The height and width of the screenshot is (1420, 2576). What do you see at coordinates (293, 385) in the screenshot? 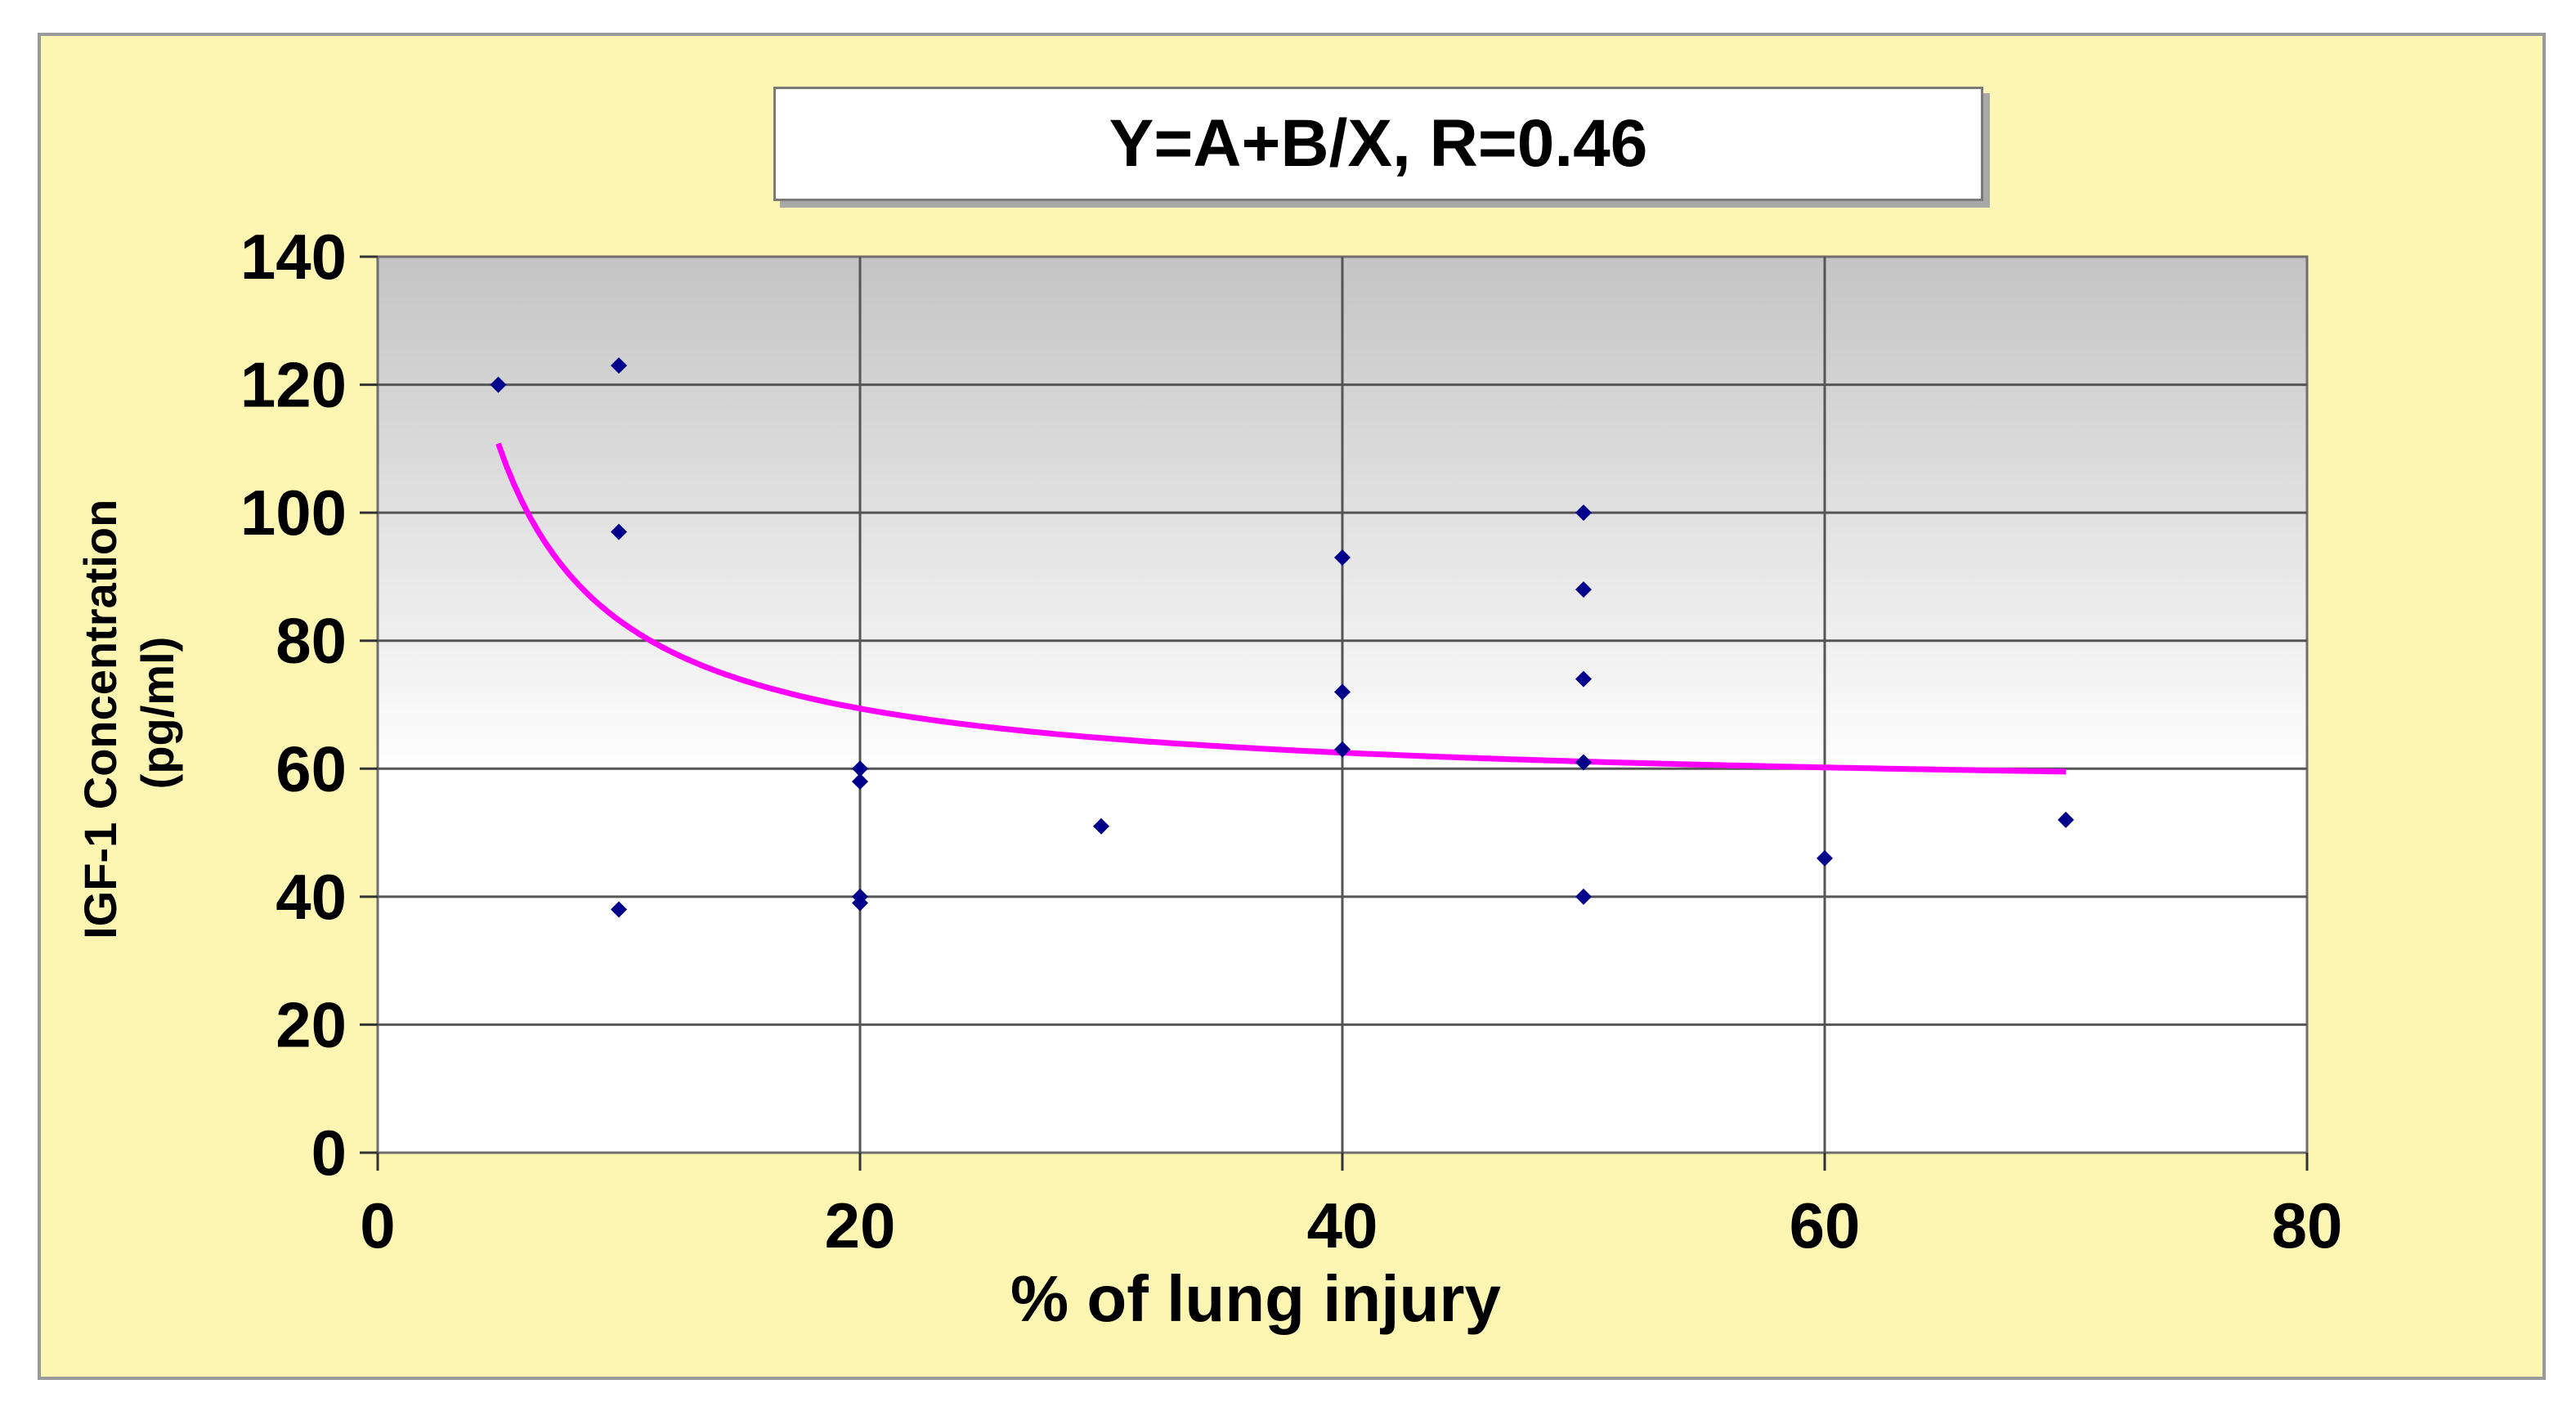
I see `y-tick-label: 120` at bounding box center [293, 385].